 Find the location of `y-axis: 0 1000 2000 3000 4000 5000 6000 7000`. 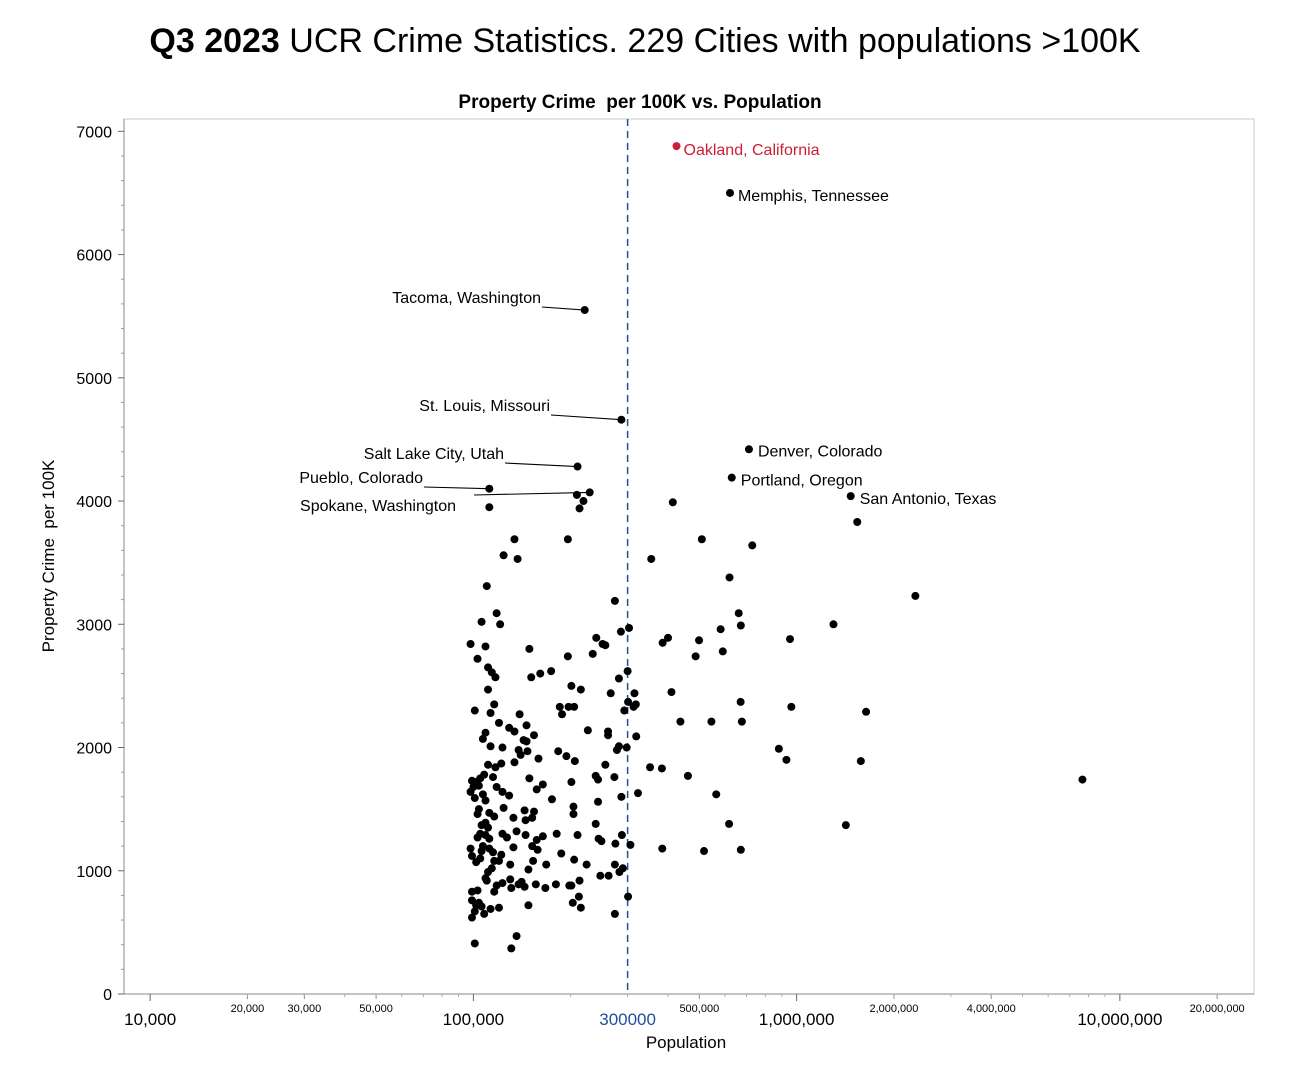

y-axis: 0 1000 2000 3000 4000 5000 6000 7000 is located at coordinates (100, 564).